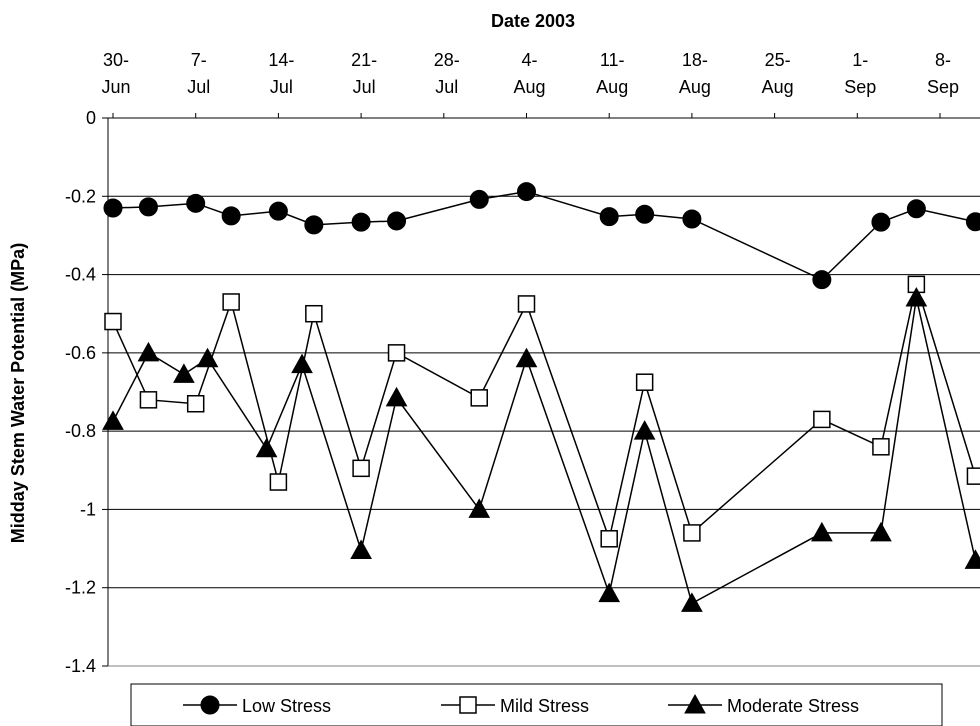  I want to click on x-tick-label-day: 8-, so click(943, 60).